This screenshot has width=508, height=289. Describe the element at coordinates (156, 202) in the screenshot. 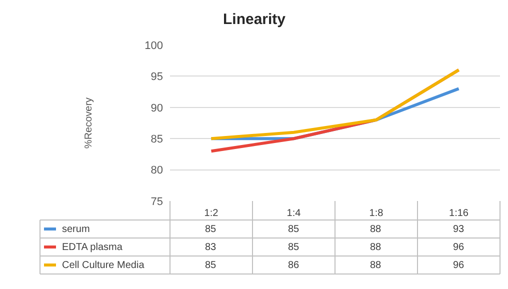

I see `y-tick-label: 75` at that location.